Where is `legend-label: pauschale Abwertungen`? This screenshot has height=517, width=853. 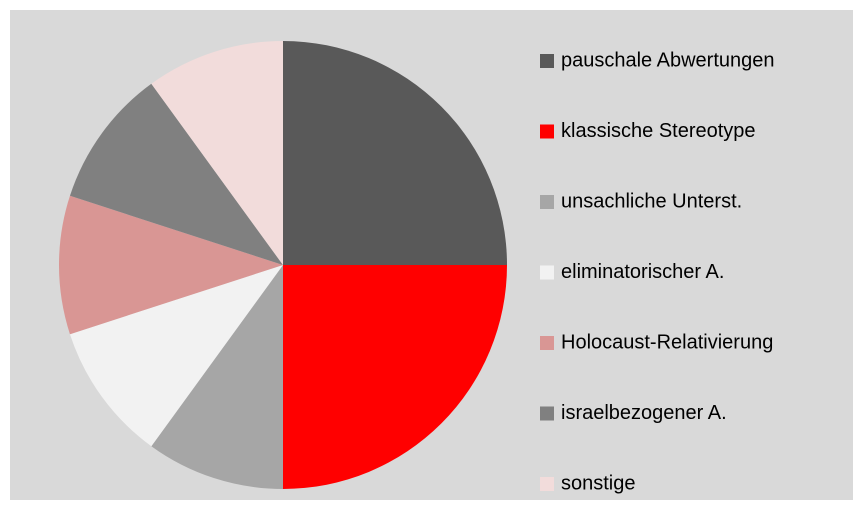
legend-label: pauschale Abwertungen is located at coordinates (668, 60).